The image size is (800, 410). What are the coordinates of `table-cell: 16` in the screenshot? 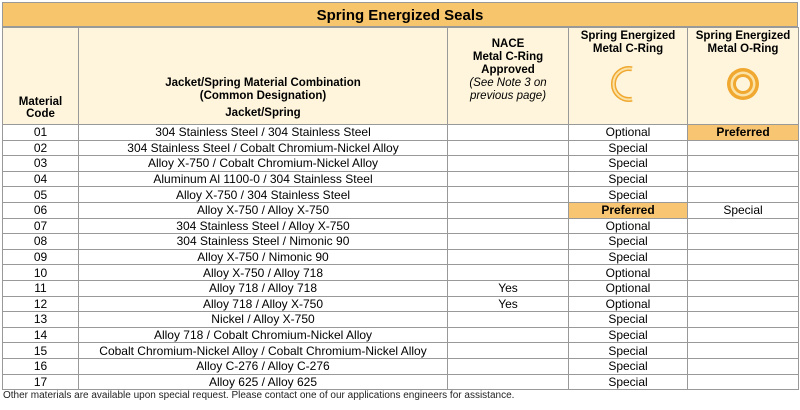 It's located at (40, 366).